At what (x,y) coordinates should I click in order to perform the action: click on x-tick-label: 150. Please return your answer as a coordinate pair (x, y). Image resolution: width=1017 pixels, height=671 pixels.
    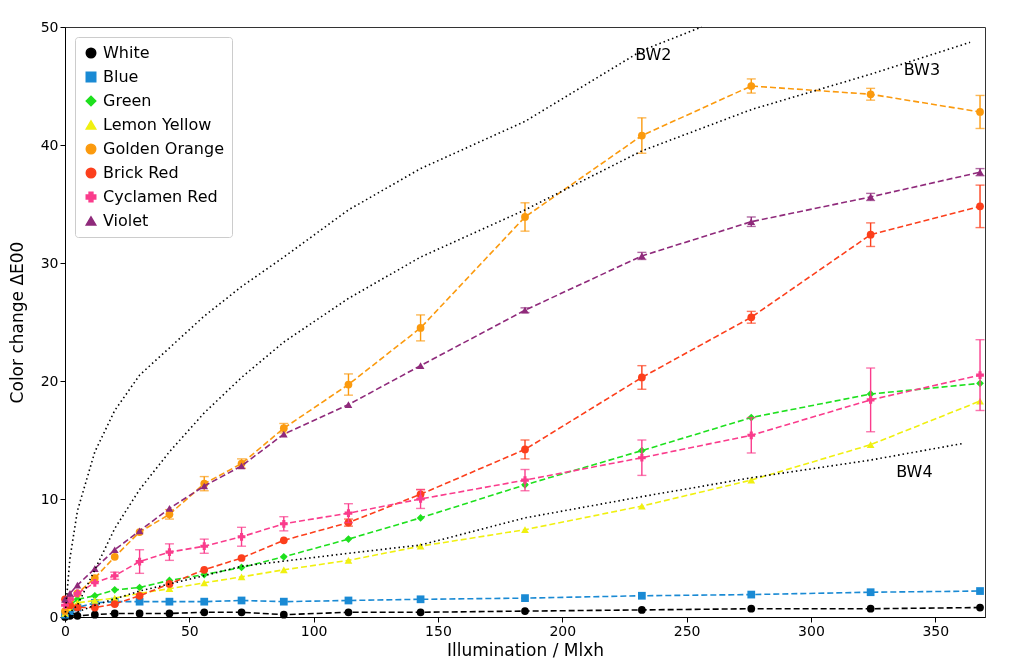
    Looking at the image, I should click on (438, 630).